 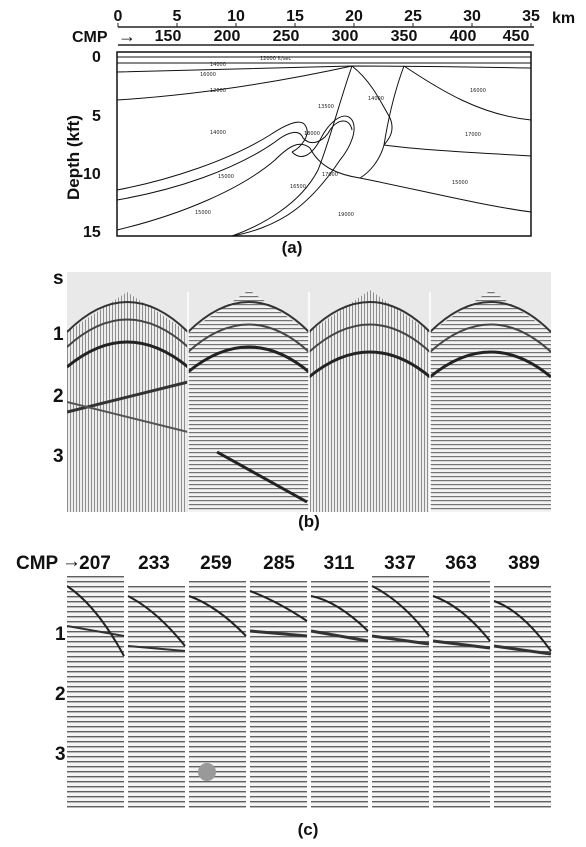 What do you see at coordinates (226, 177) in the screenshot?
I see `vel-label-9: 15000` at bounding box center [226, 177].